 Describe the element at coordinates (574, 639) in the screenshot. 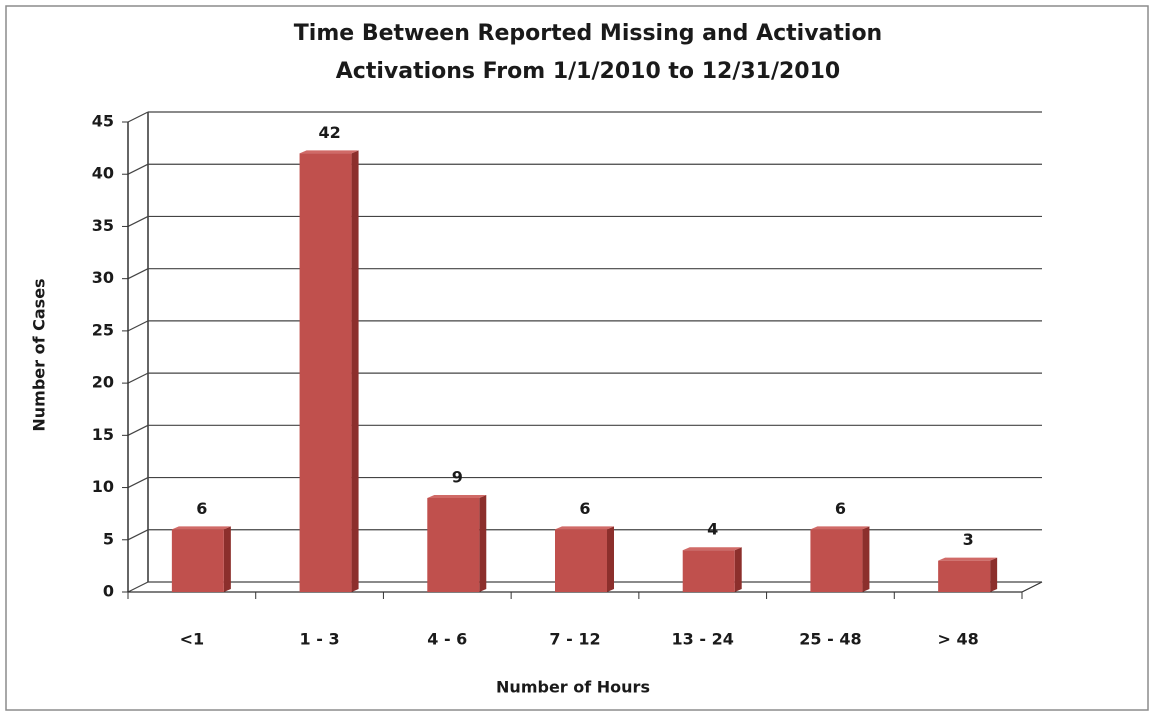

I see `x-tick-label: 7 - 12` at that location.